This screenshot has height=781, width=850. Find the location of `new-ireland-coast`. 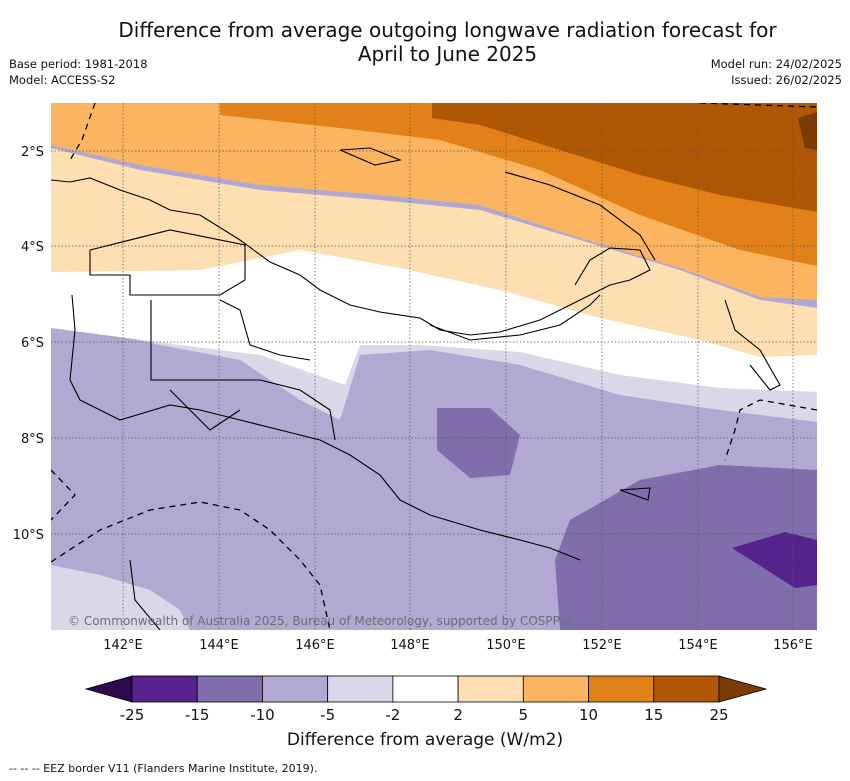

new-ireland-coast is located at coordinates (580, 216).